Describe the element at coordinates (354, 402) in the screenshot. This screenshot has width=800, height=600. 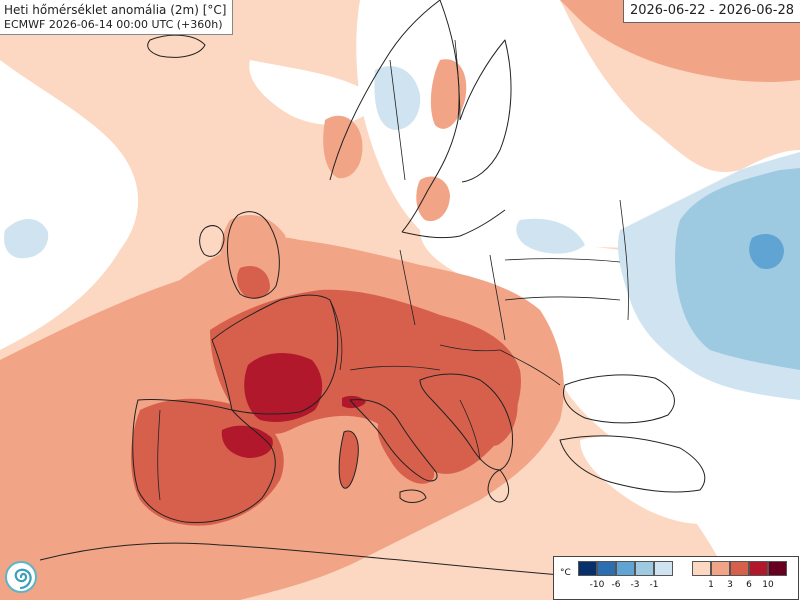
I see `very-hot-alps` at that location.